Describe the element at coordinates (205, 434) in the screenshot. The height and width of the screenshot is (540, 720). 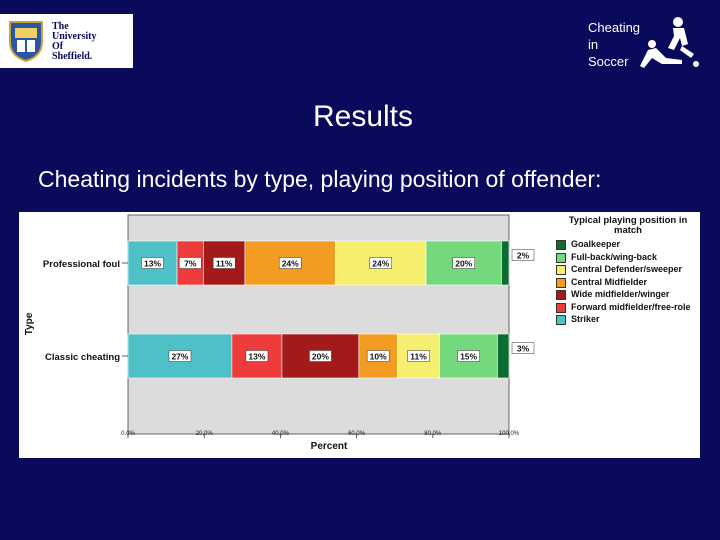
I see `x-tick-label: 20.0%` at that location.